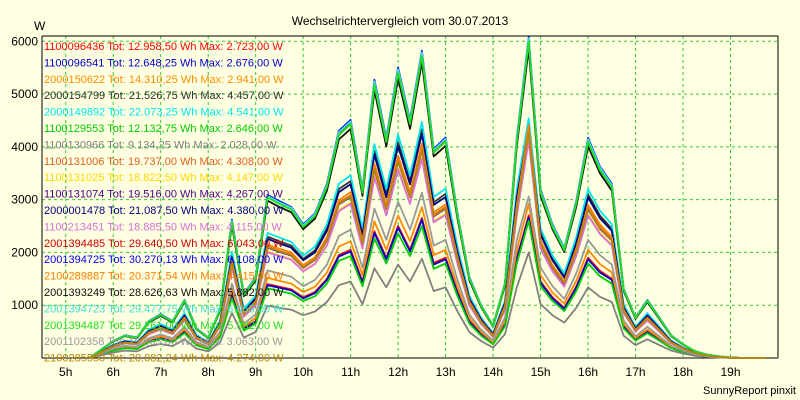 This screenshot has height=400, width=800. I want to click on x-tick-label: 18h, so click(683, 372).